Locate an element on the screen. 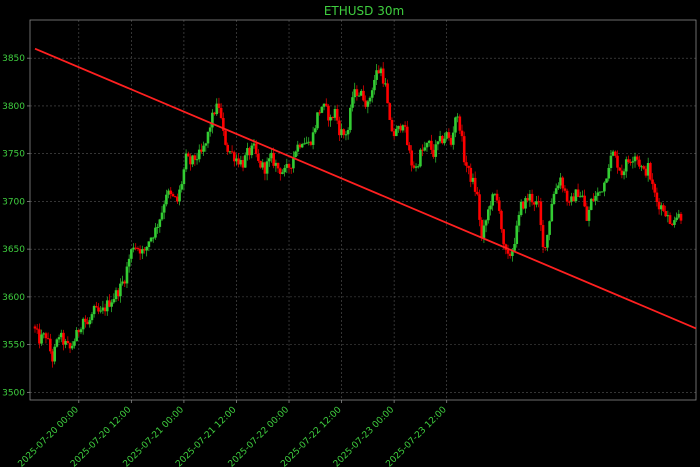 This screenshot has width=700, height=467. chart-title: ETHUSD 30m is located at coordinates (364, 11).